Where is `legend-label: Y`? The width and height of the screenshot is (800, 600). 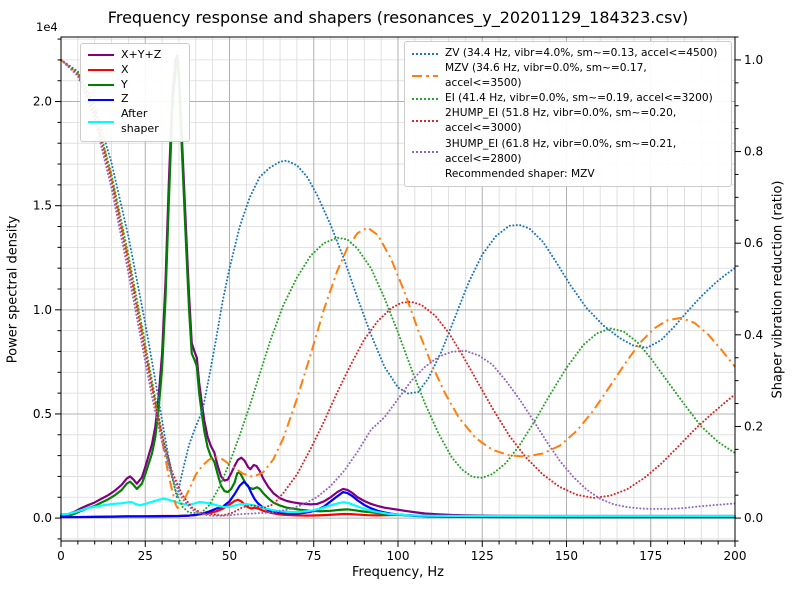 legend-label: Y is located at coordinates (124, 84).